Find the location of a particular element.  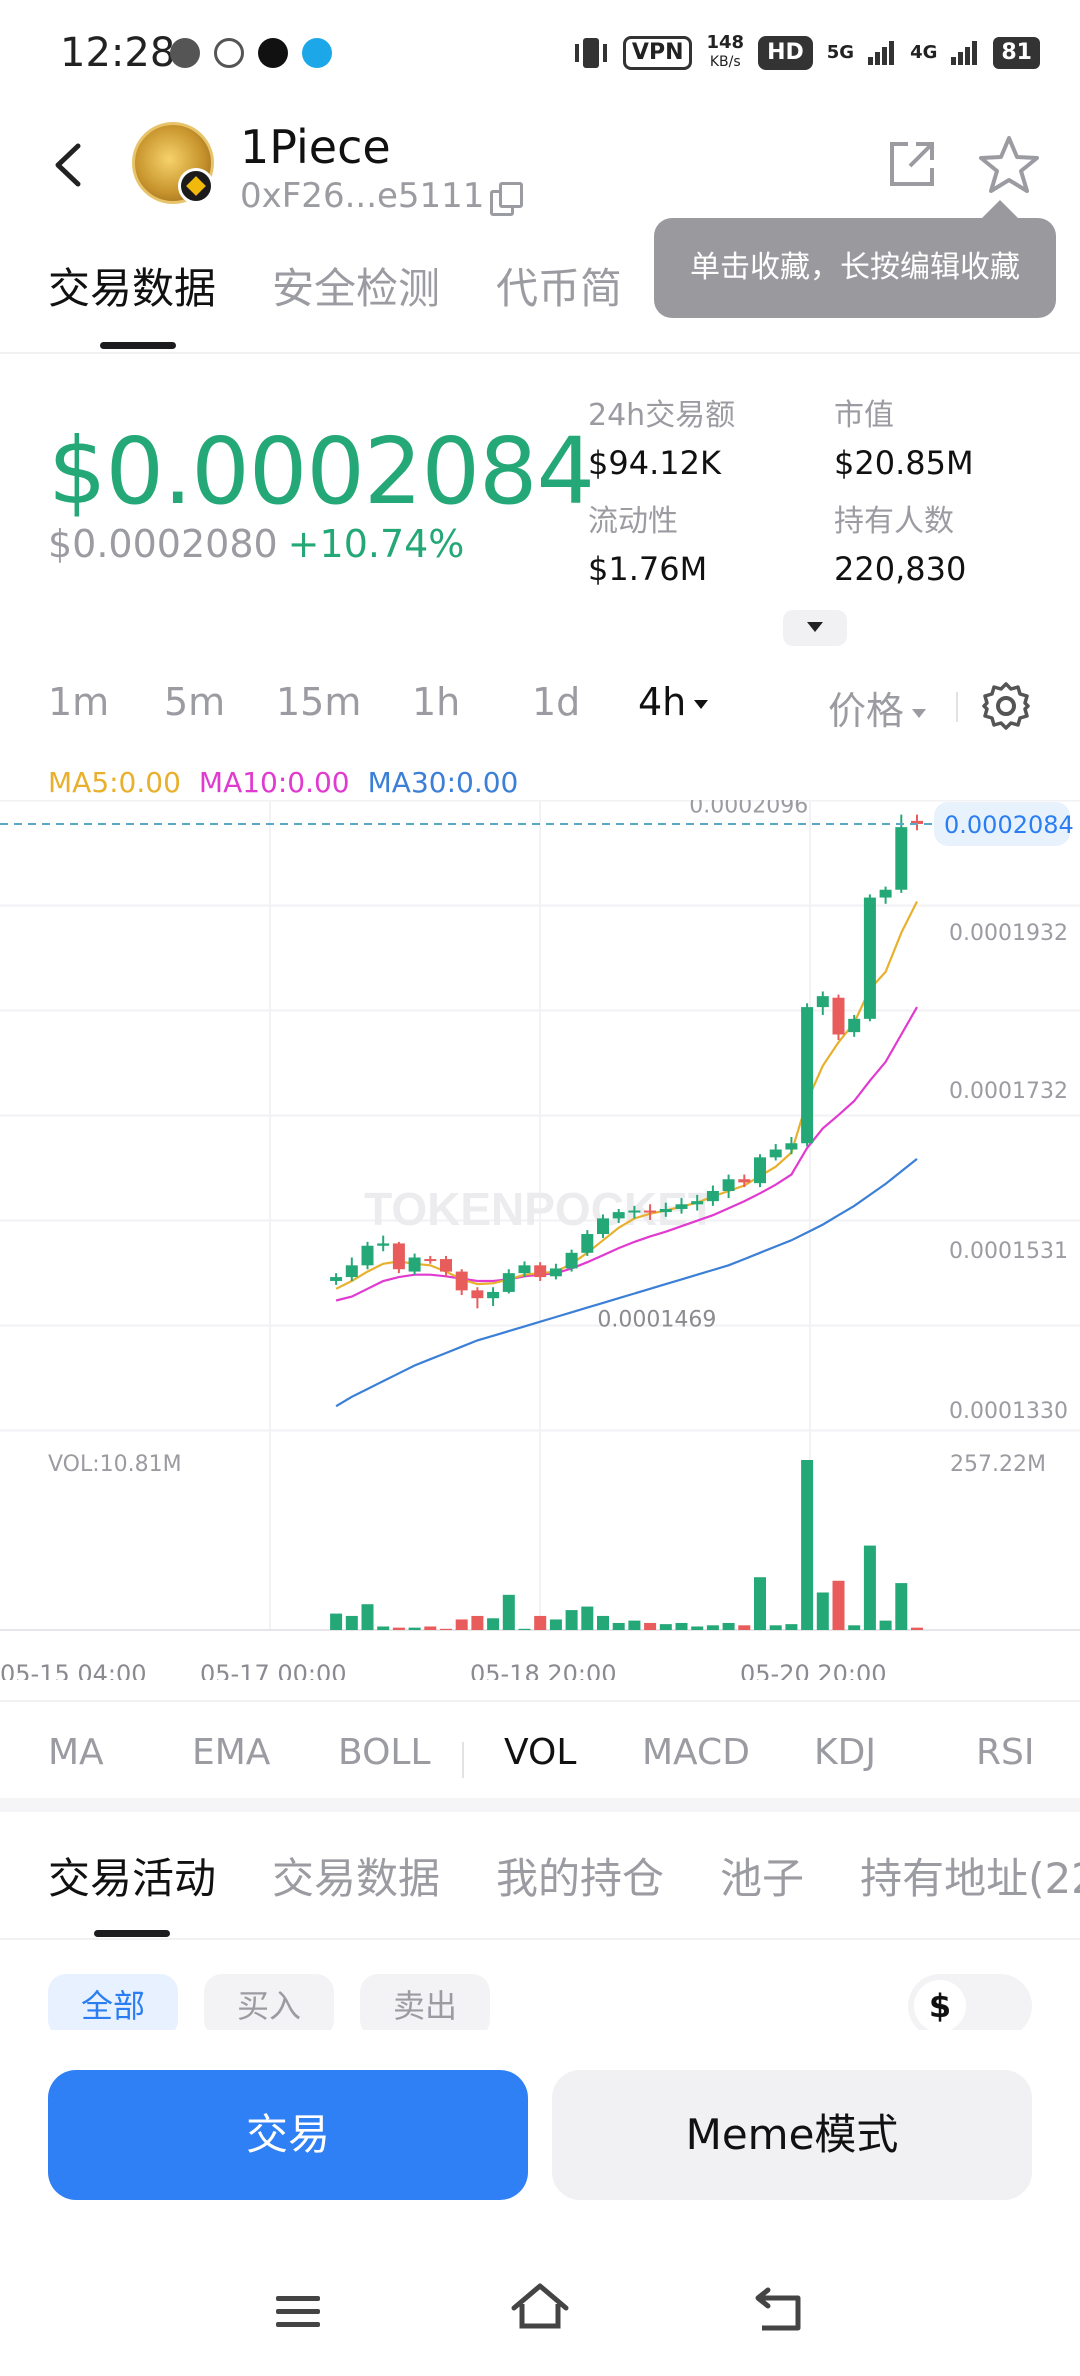

volume-max-label: 257.22M is located at coordinates (998, 1464).